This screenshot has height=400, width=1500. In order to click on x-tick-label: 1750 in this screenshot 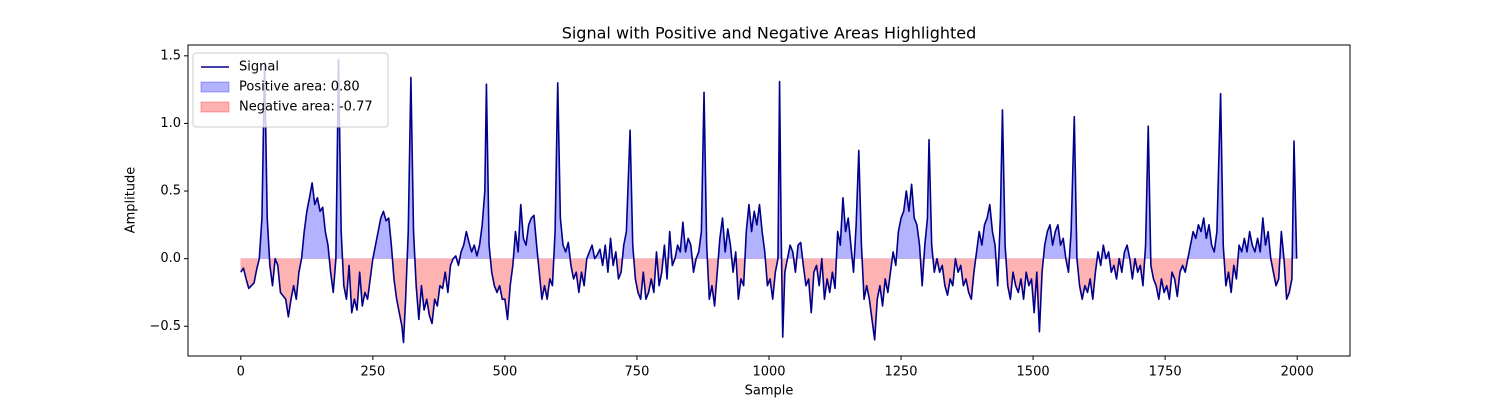, I will do `click(1165, 372)`.